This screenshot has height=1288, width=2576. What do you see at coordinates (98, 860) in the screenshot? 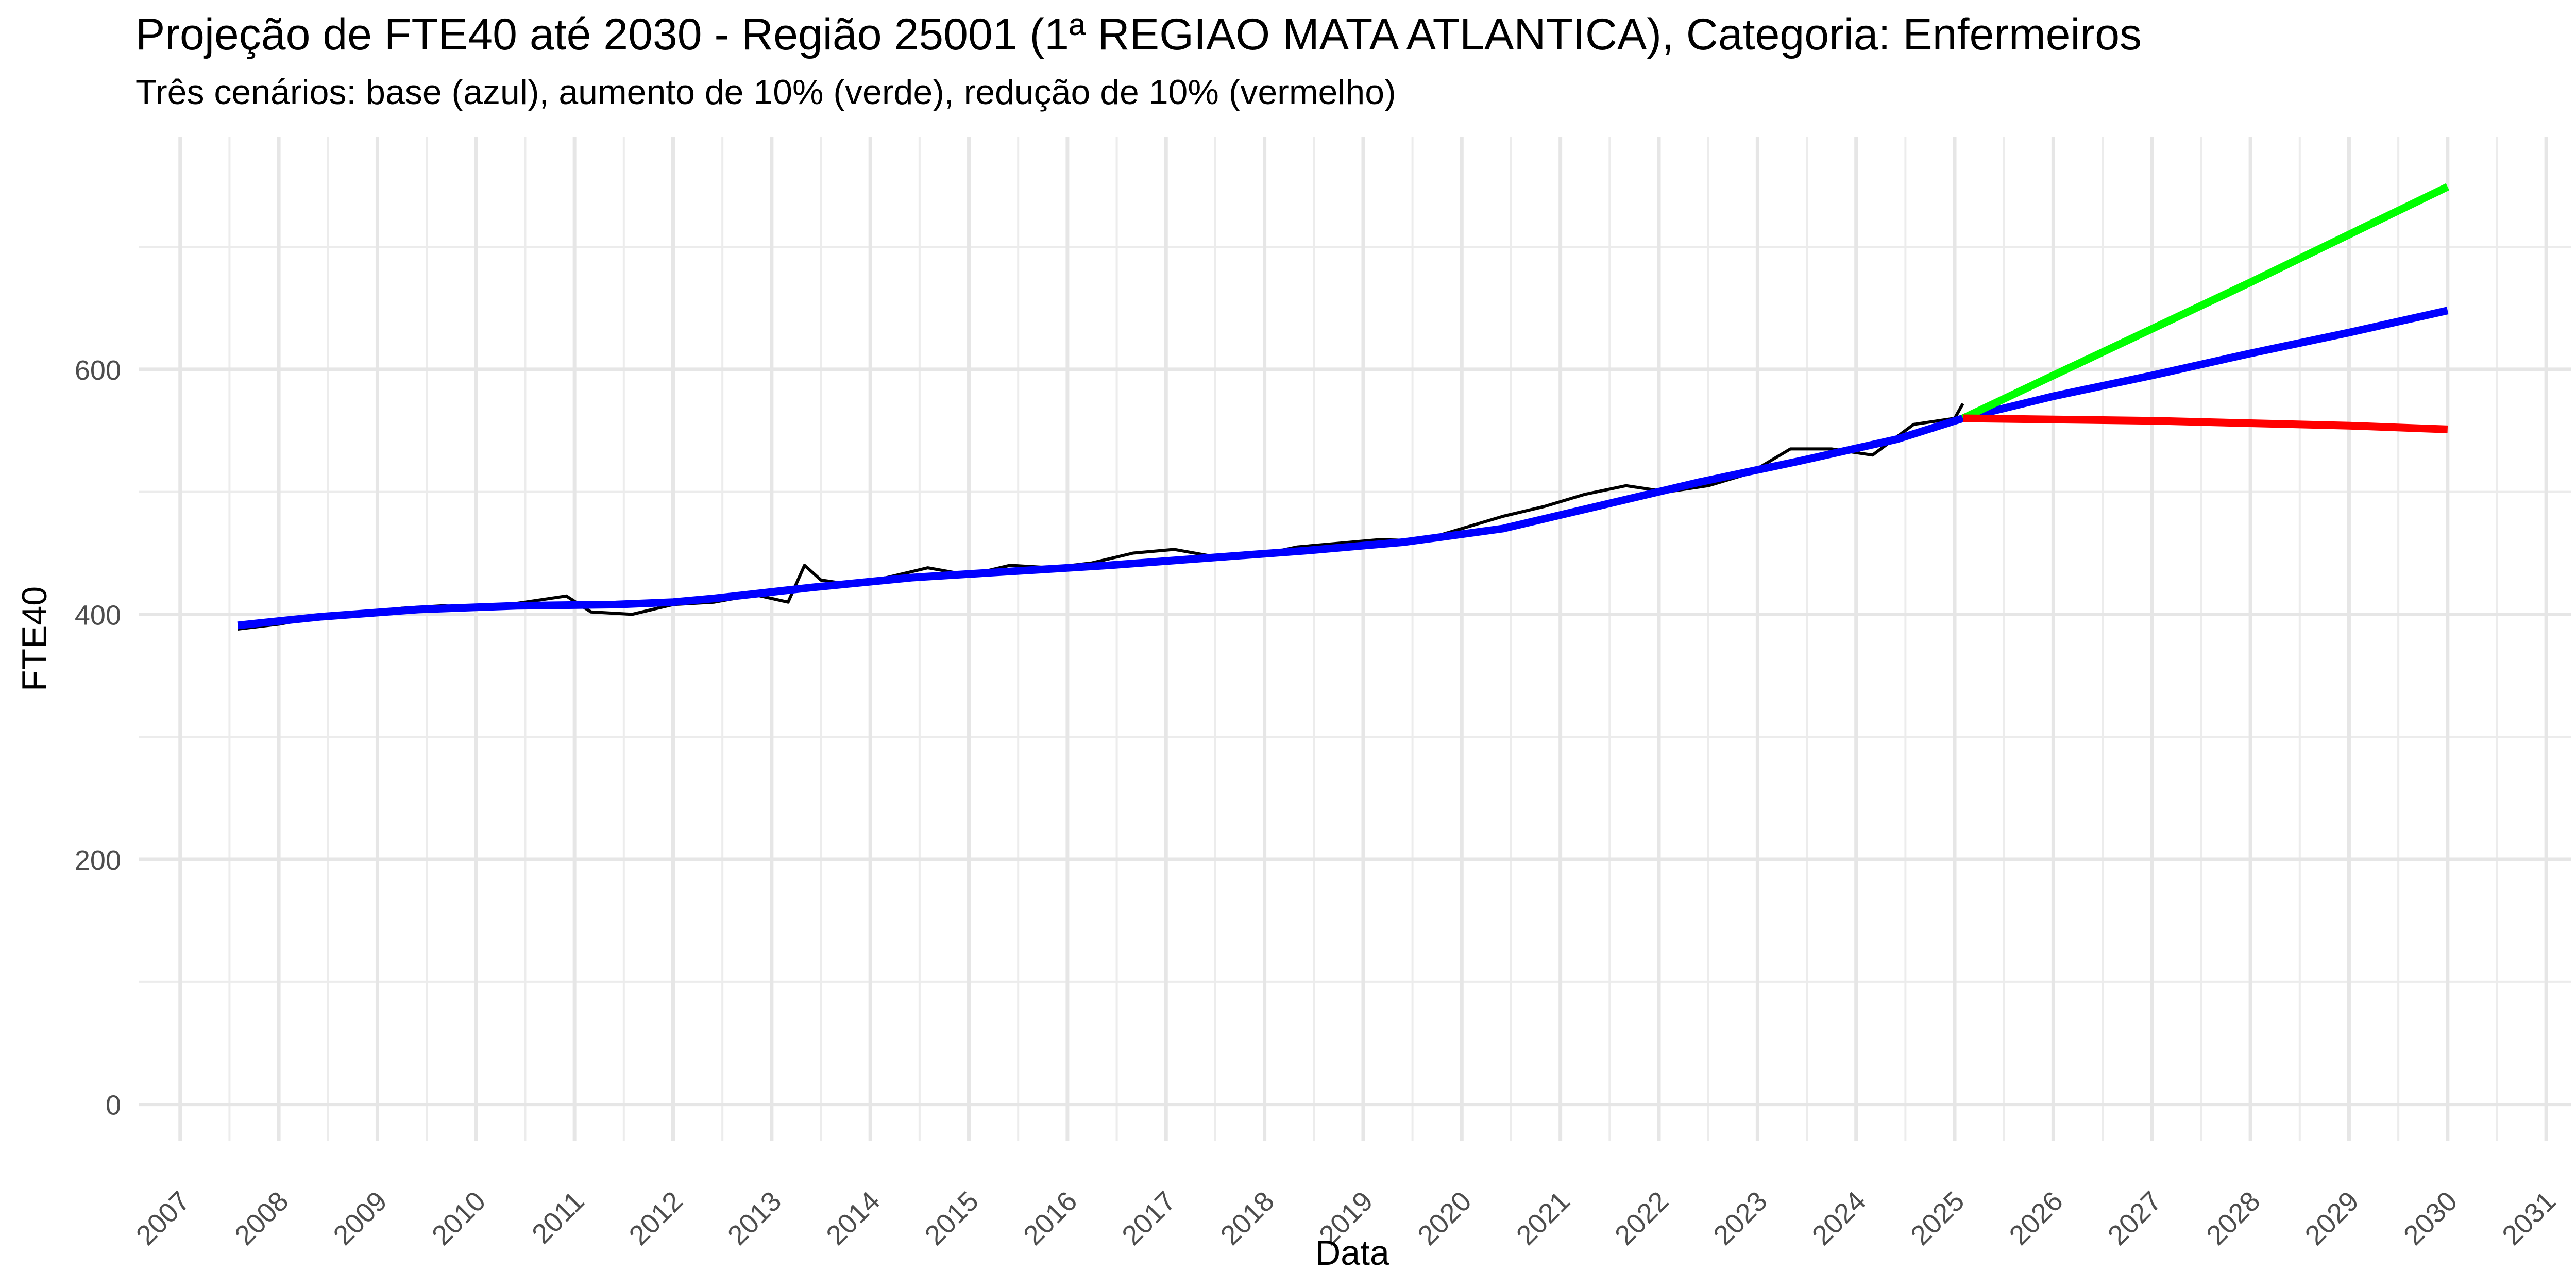
I see `y-tick-label: 200` at bounding box center [98, 860].